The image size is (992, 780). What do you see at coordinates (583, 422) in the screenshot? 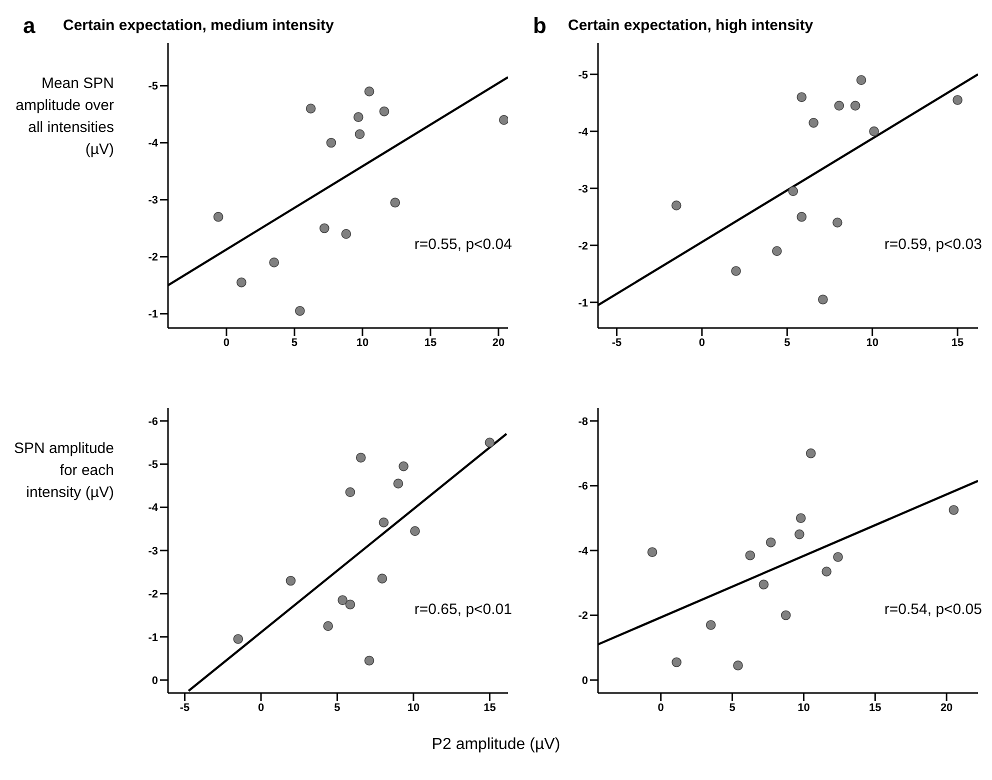
I see `y-tick-label: -8` at bounding box center [583, 422].